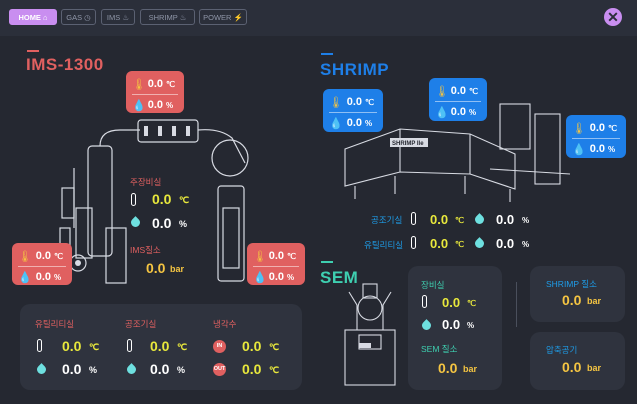 This screenshot has height=404, width=637. Describe the element at coordinates (327, 54) in the screenshot. I see `shrimp-title-bar` at that location.